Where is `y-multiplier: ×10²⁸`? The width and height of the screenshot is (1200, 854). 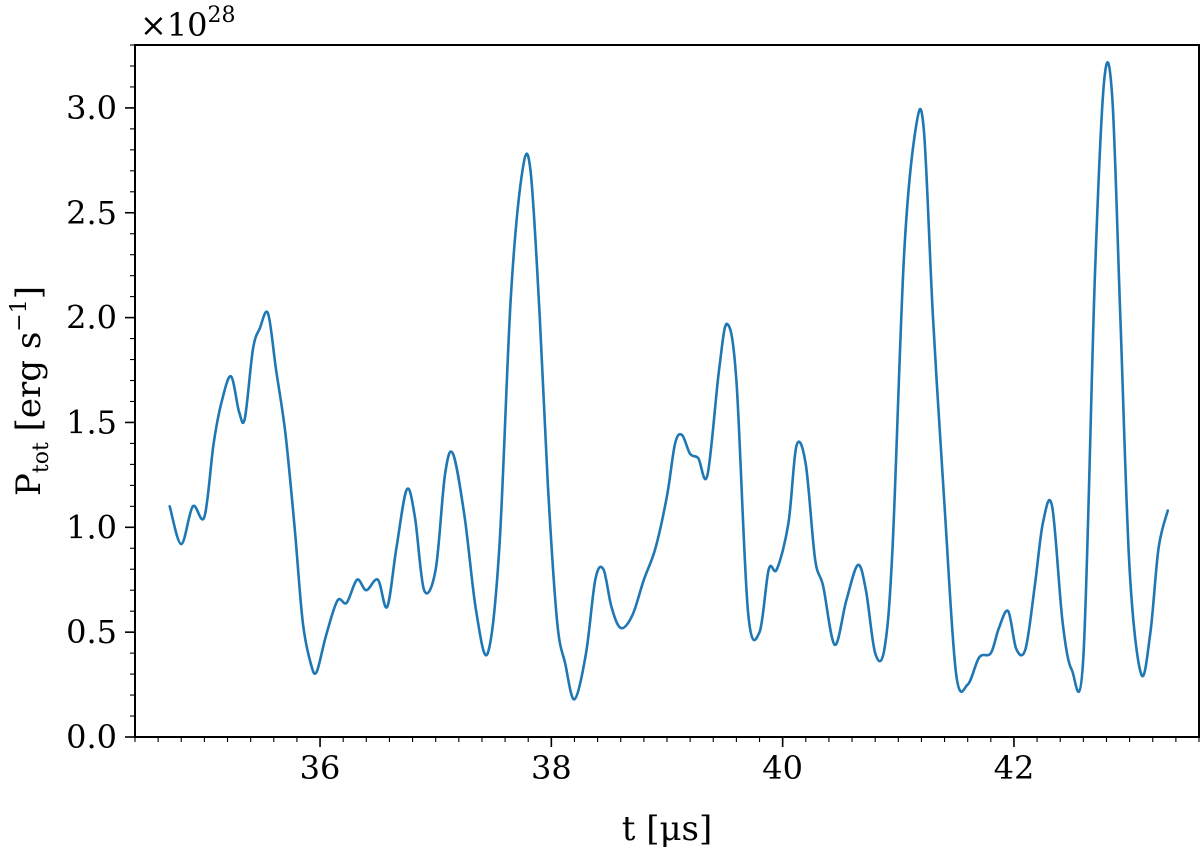
y-multiplier: ×10²⁸ is located at coordinates (188, 23).